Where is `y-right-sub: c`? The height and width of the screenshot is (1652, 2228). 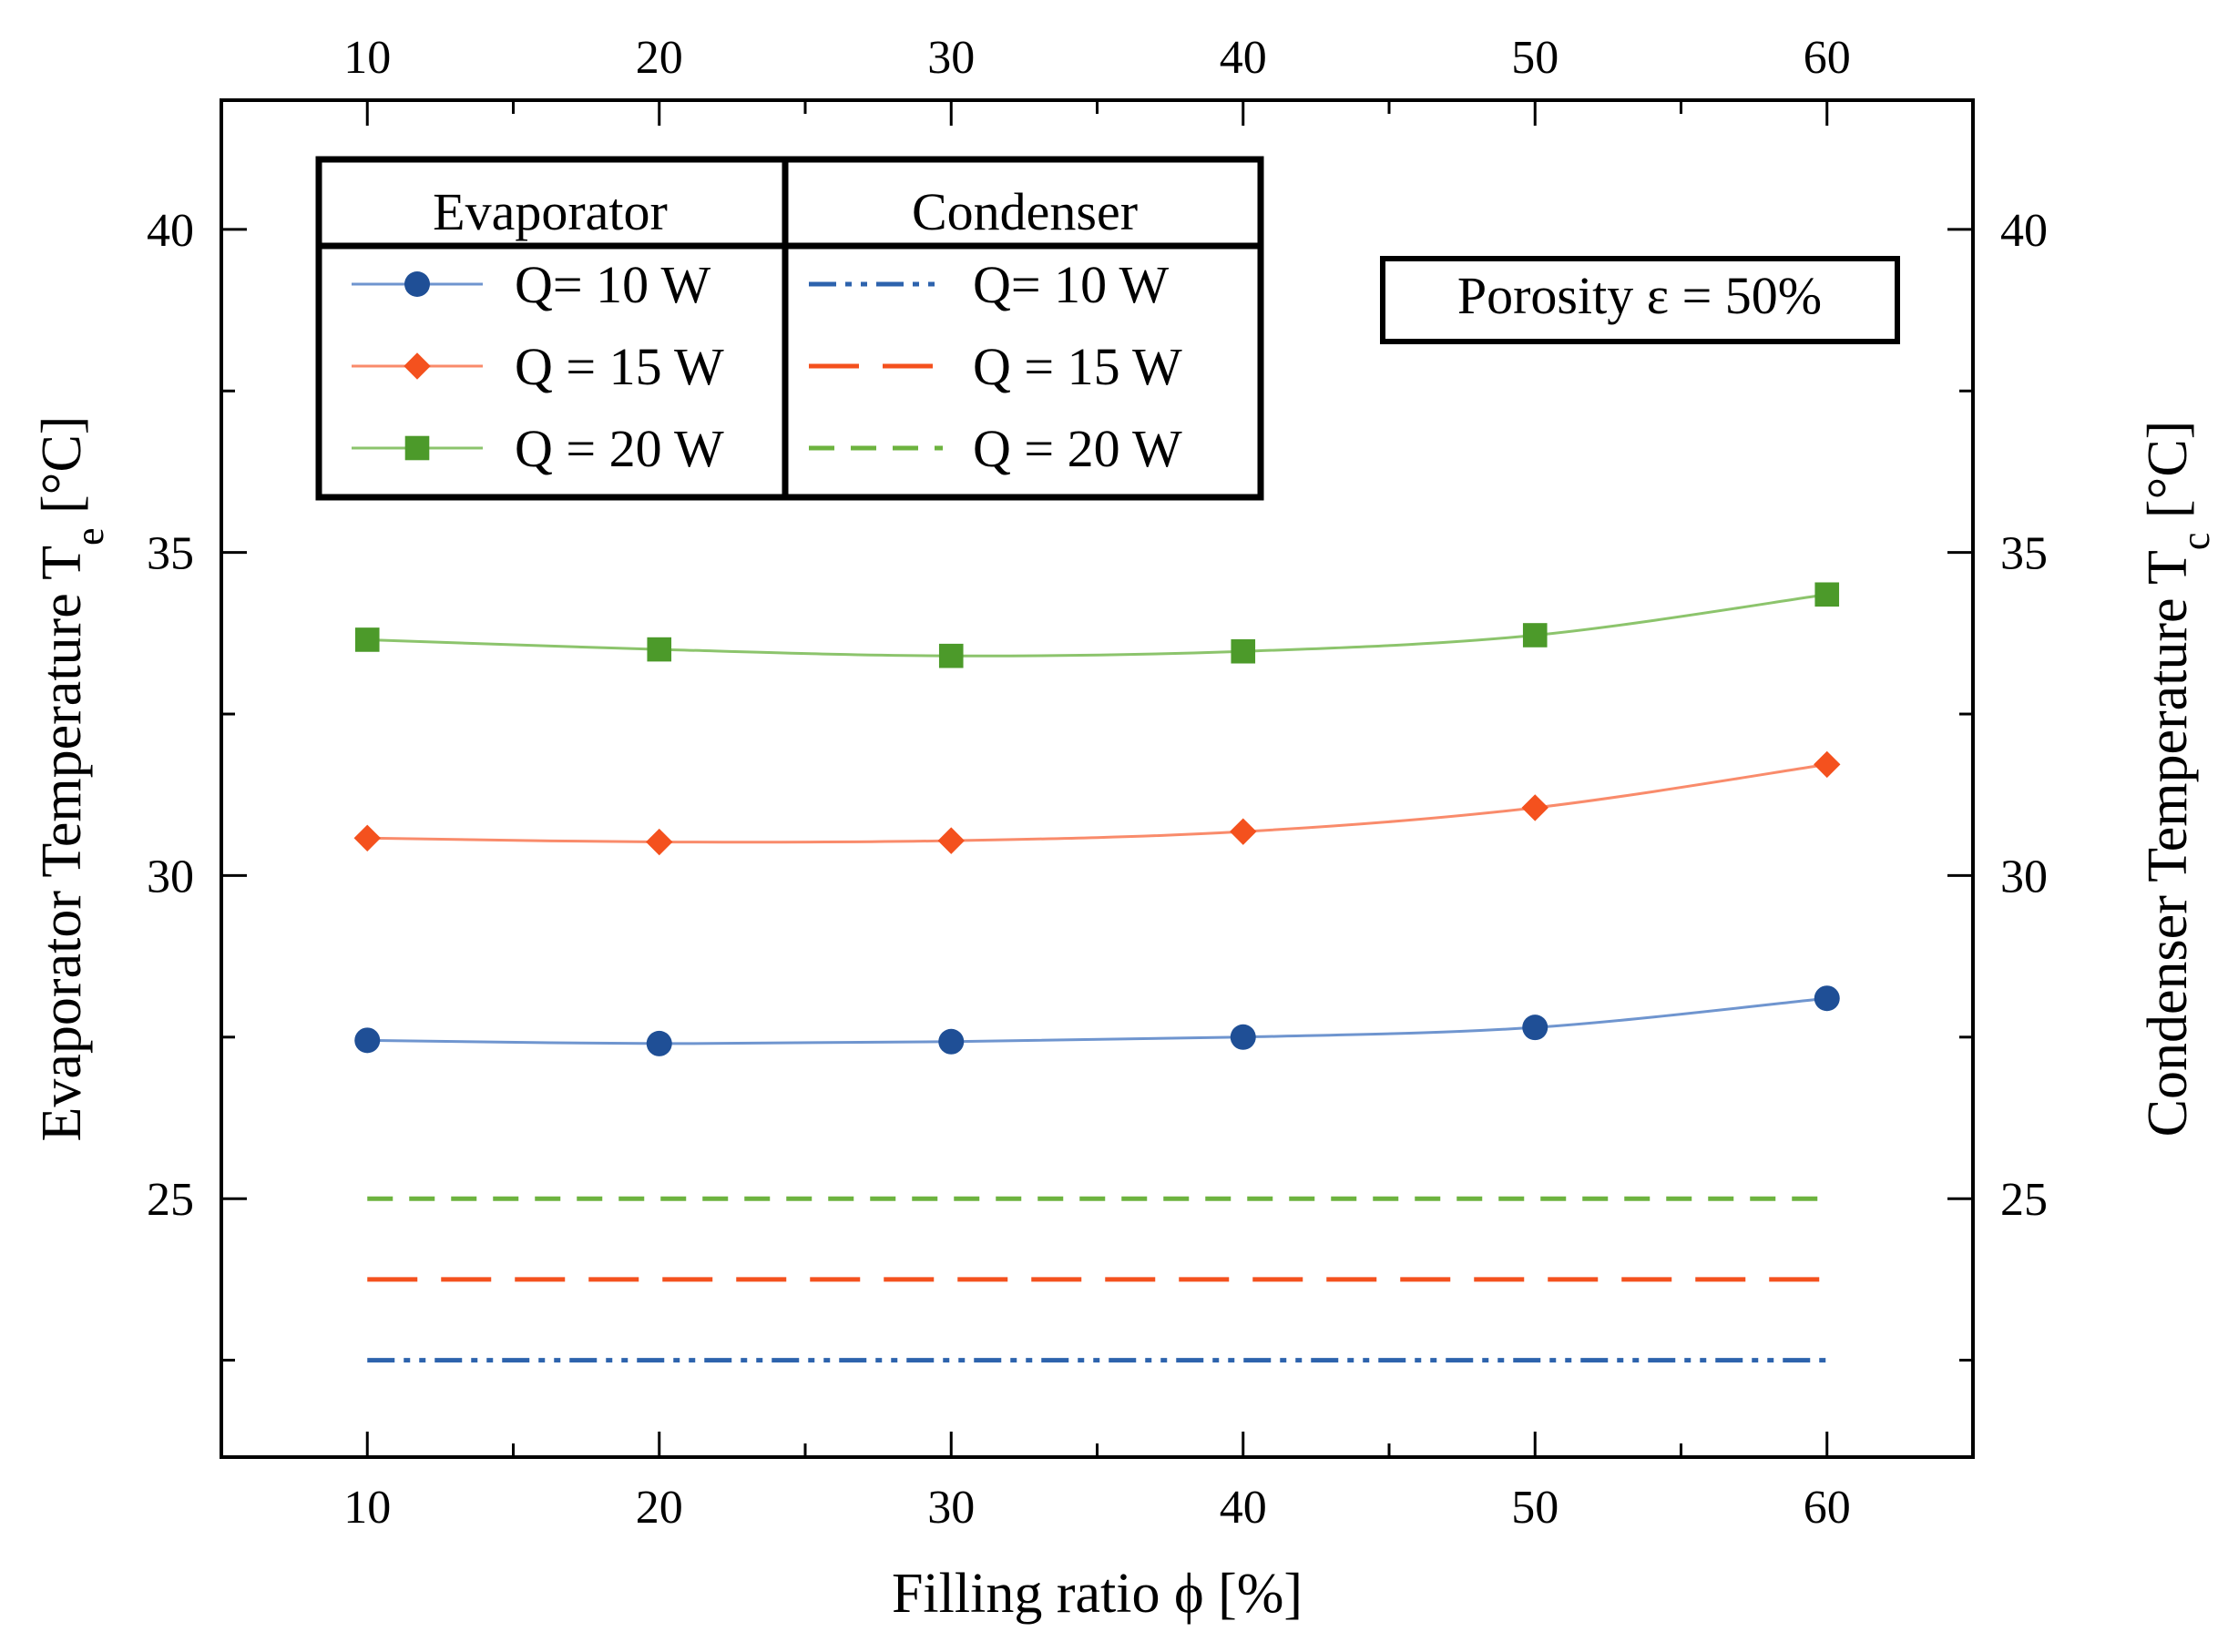
y-right-sub: c is located at coordinates (2195, 542).